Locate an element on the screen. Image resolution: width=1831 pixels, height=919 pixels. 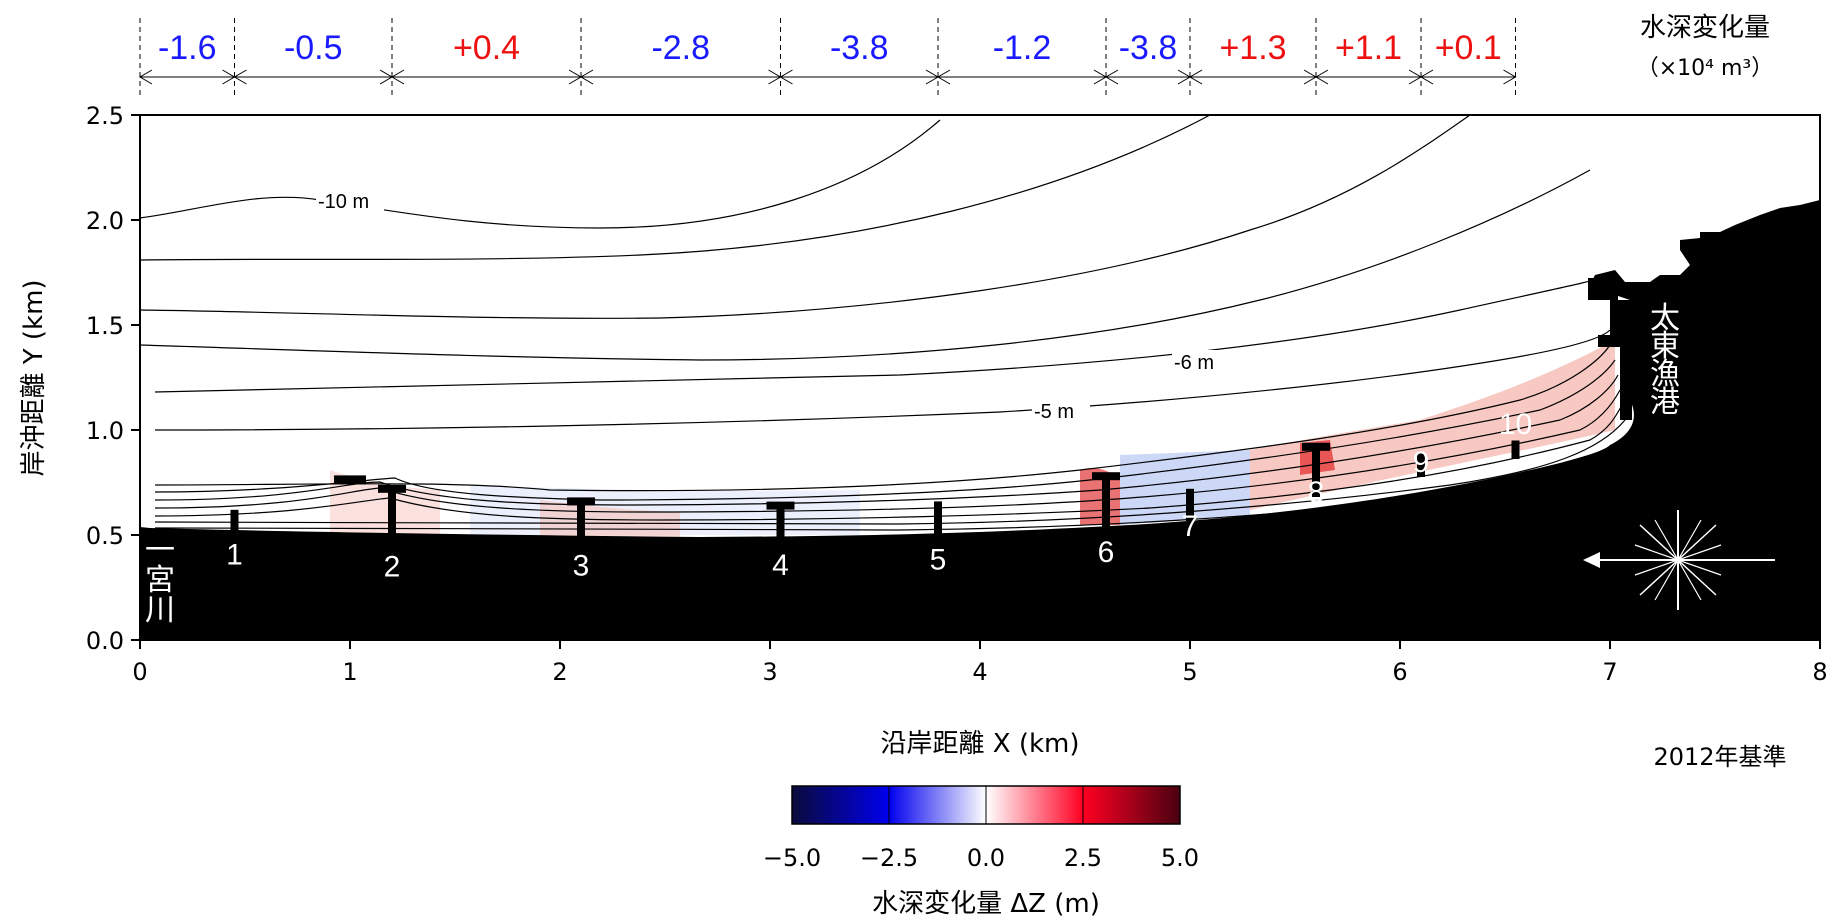
reference-year-label: 2012年基準 is located at coordinates (1719, 757).